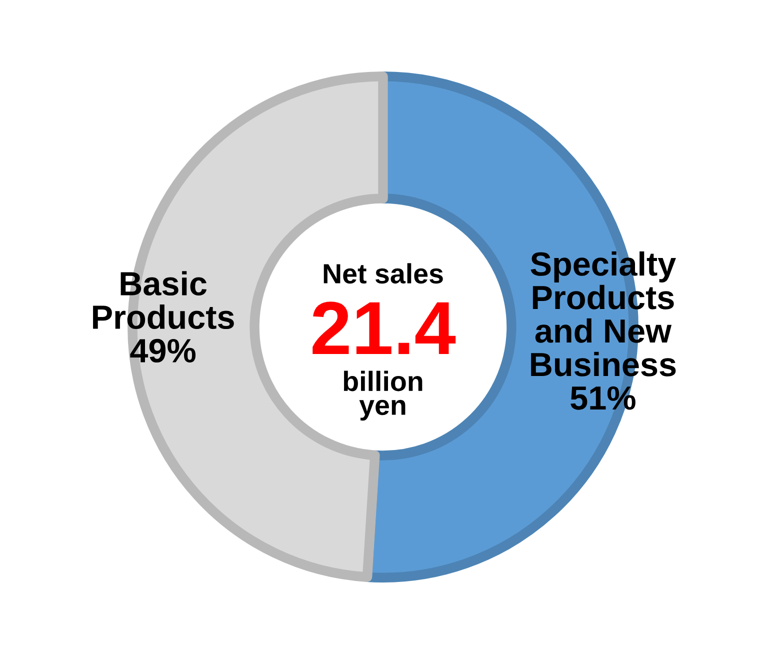 The width and height of the screenshot is (758, 647). Describe the element at coordinates (383, 273) in the screenshot. I see `text: Net sales` at that location.